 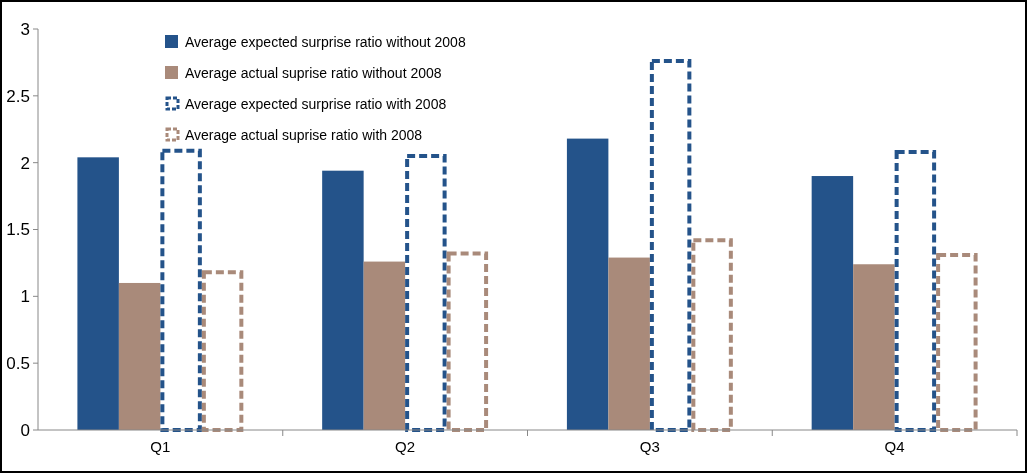 What do you see at coordinates (325, 41) in the screenshot?
I see `legend-label: Average expected surprise ratio without 2008` at bounding box center [325, 41].